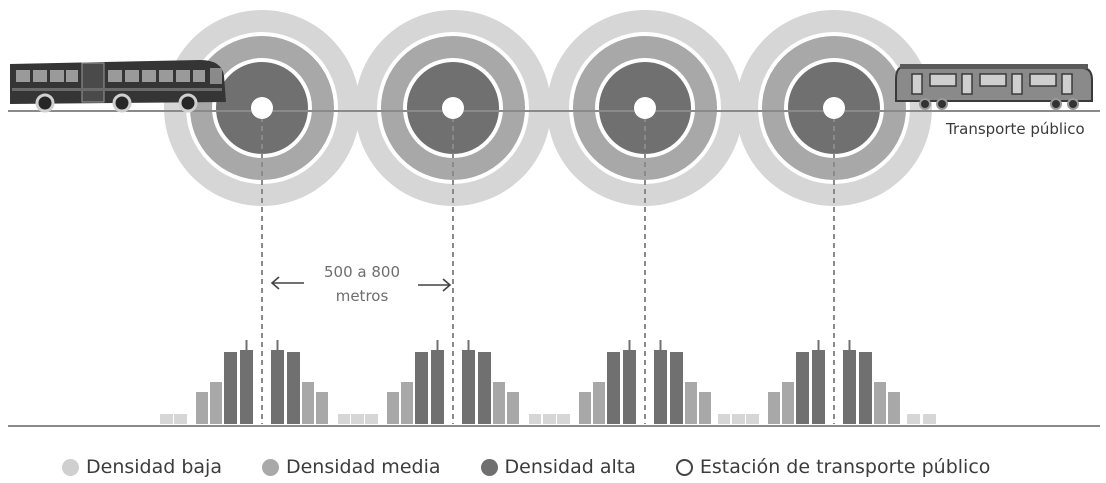 The image size is (1106, 483). Describe the element at coordinates (154, 467) in the screenshot. I see `legend-label: Densidad baja` at that location.